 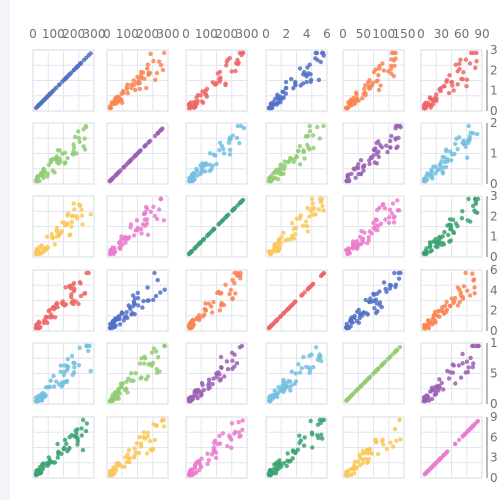 I want to click on top-tick-label: 300, so click(x=94, y=34).